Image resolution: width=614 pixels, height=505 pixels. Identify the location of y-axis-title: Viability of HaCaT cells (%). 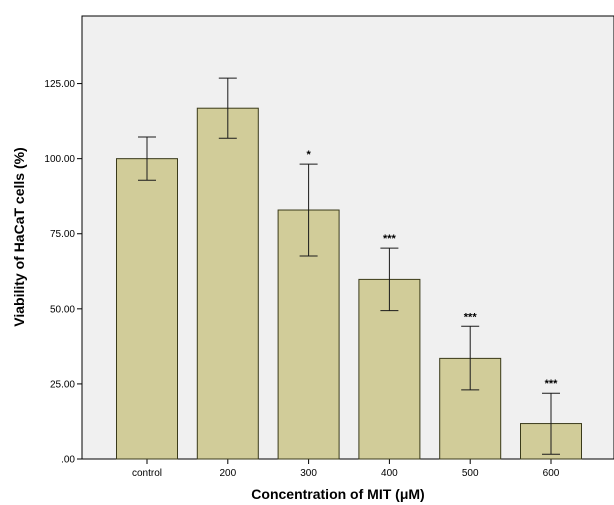
(19, 236).